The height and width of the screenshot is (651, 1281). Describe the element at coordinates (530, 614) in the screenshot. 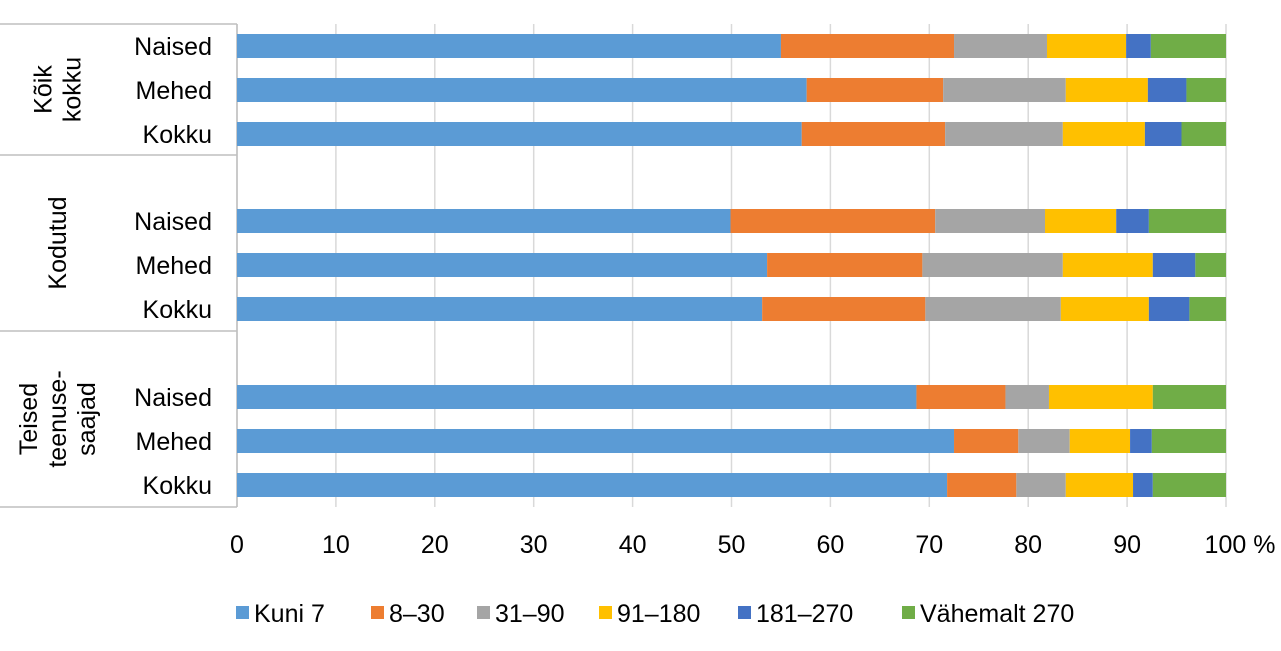

I see `legend-label: 31–90` at that location.